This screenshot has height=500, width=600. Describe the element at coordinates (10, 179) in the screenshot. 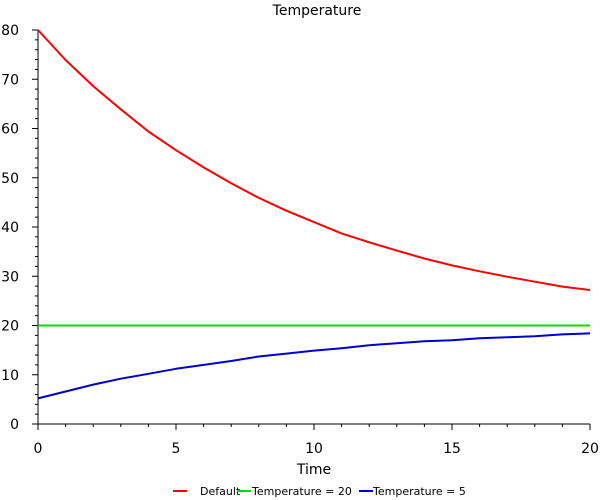

I see `y-tick-label: 50` at that location.